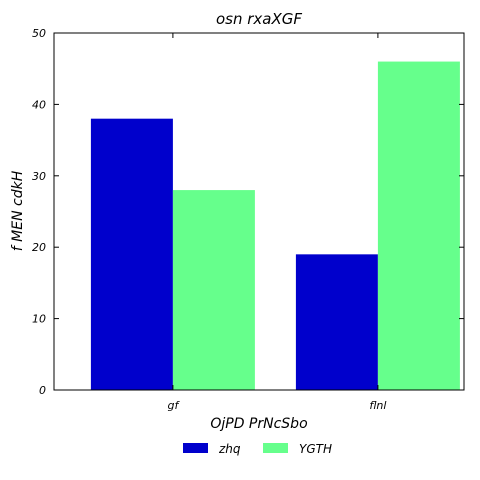 The height and width of the screenshot is (480, 480). I want to click on legend: zhq YGTH, so click(257, 449).